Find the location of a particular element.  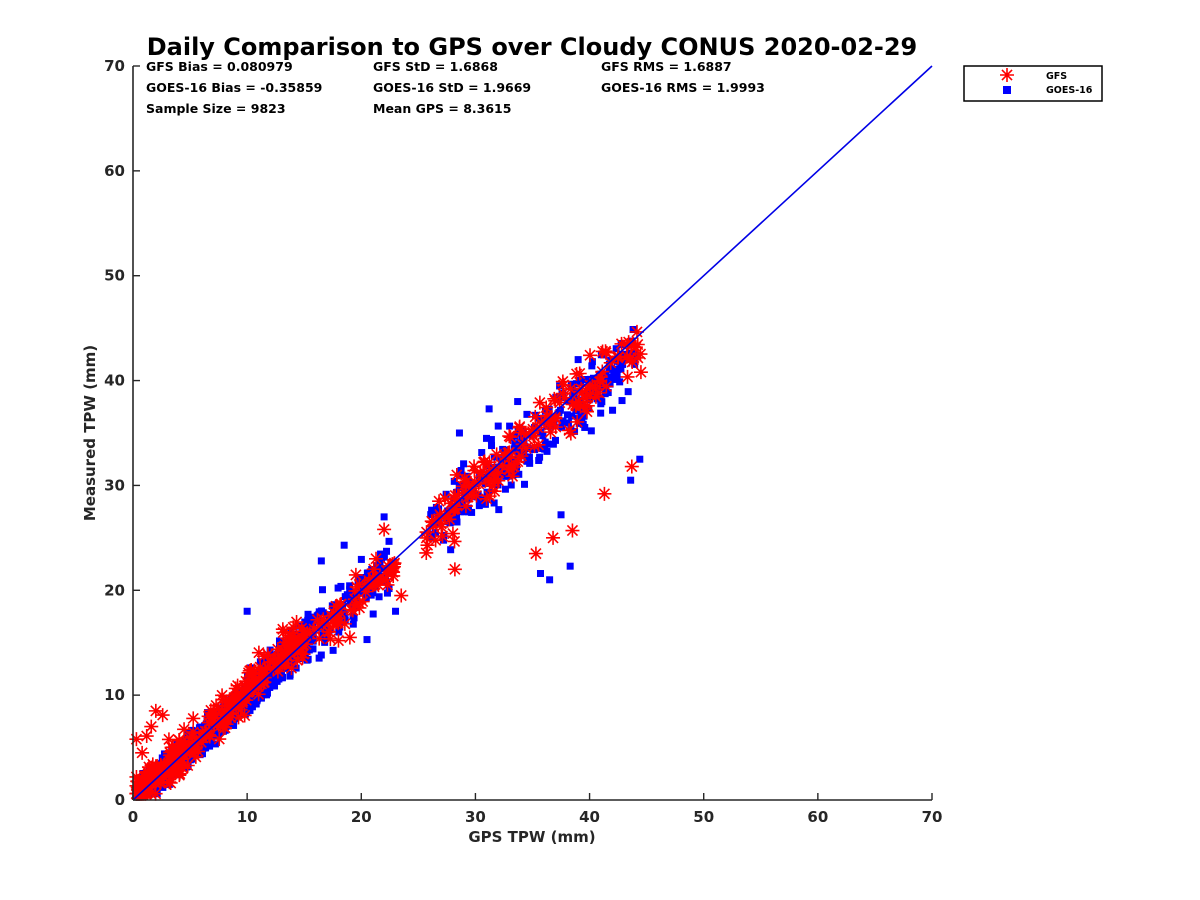

stat-text: GOES-16 StD = 1.9669 is located at coordinates (452, 87).